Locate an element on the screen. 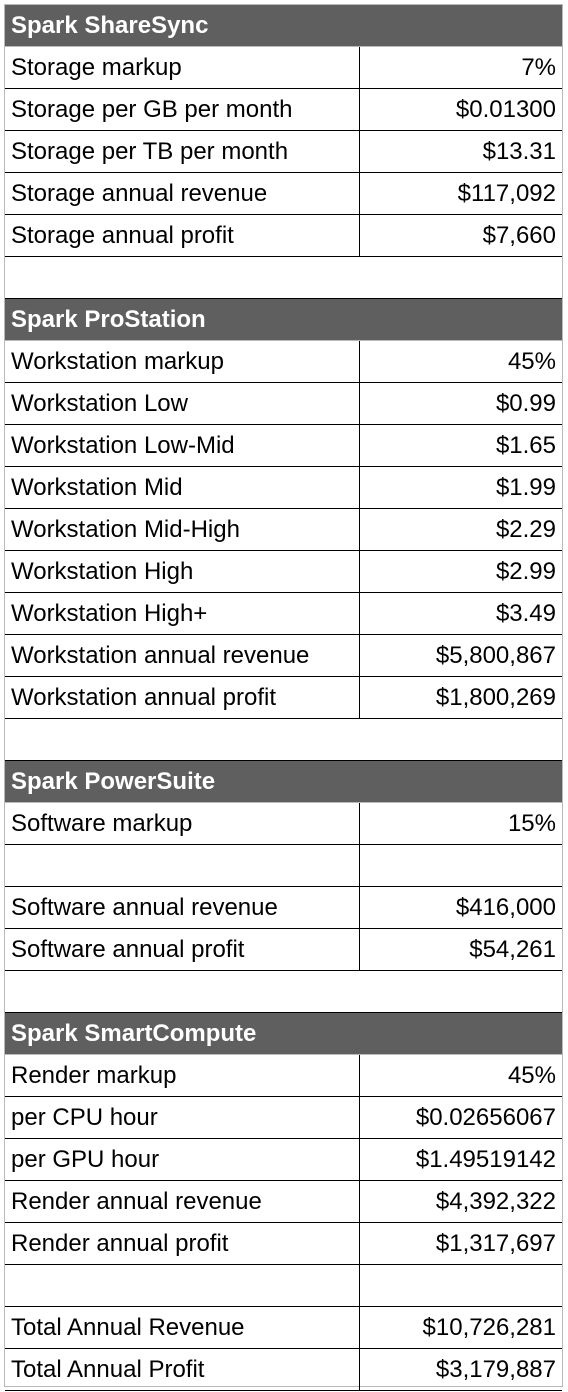 Image resolution: width=568 pixels, height=1392 pixels. table-row: Workstation annual revenue $5,800,867 is located at coordinates (283, 656).